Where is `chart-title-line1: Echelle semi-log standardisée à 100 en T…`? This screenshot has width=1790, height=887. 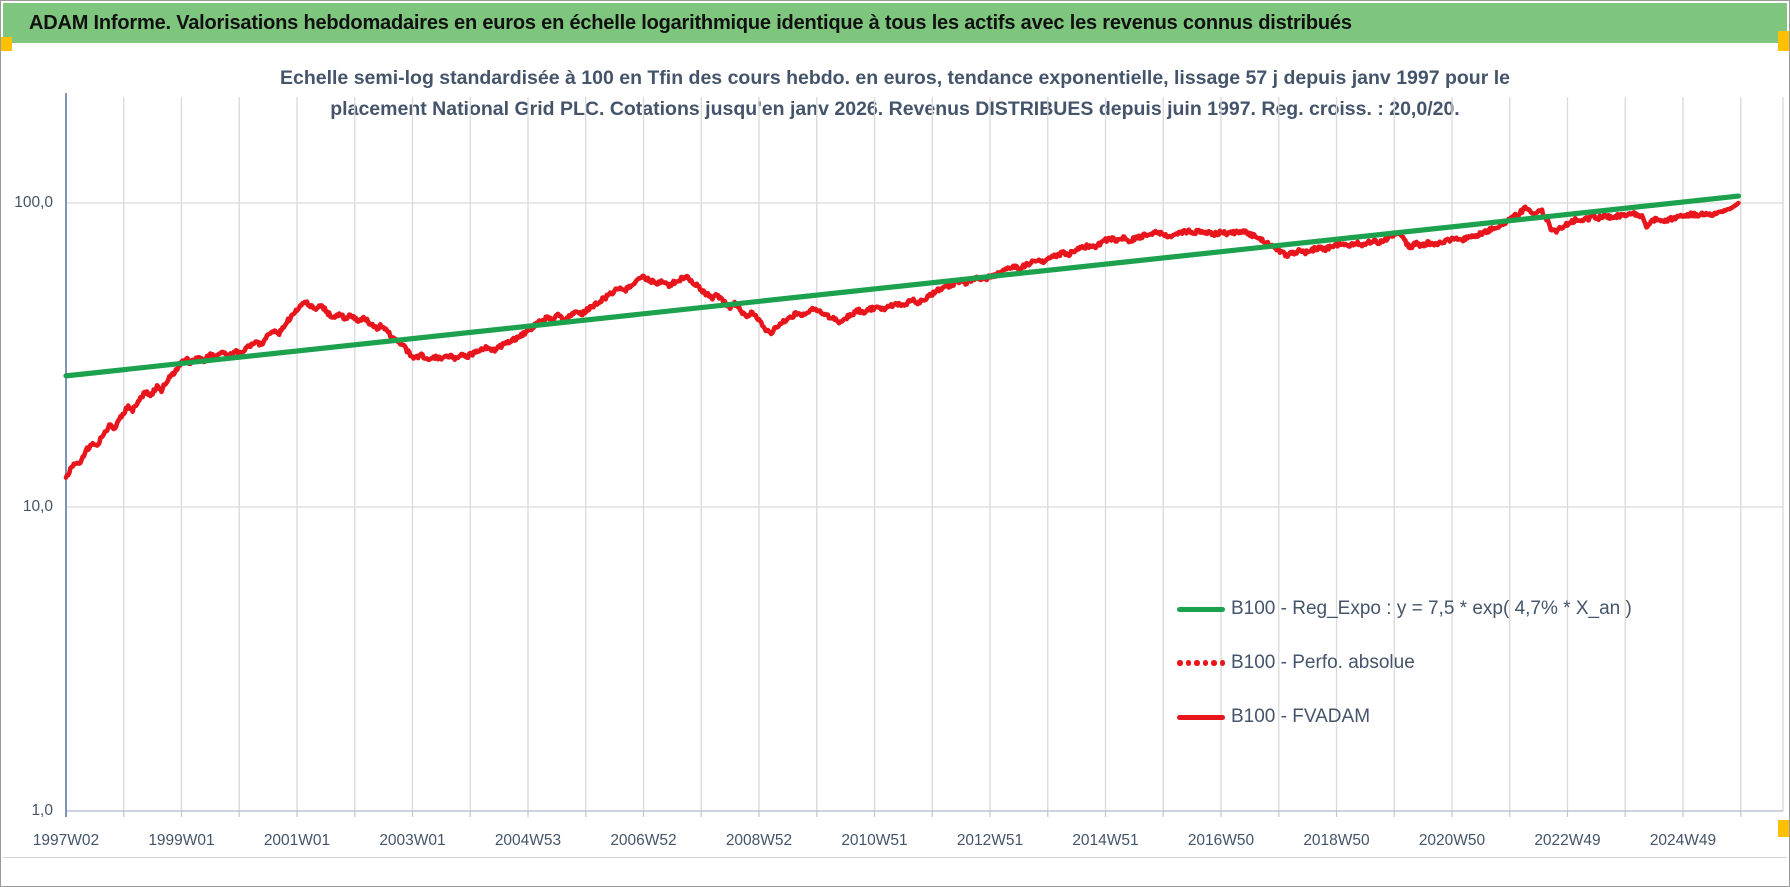 chart-title-line1: Echelle semi-log standardisée à 100 en T… is located at coordinates (894, 78).